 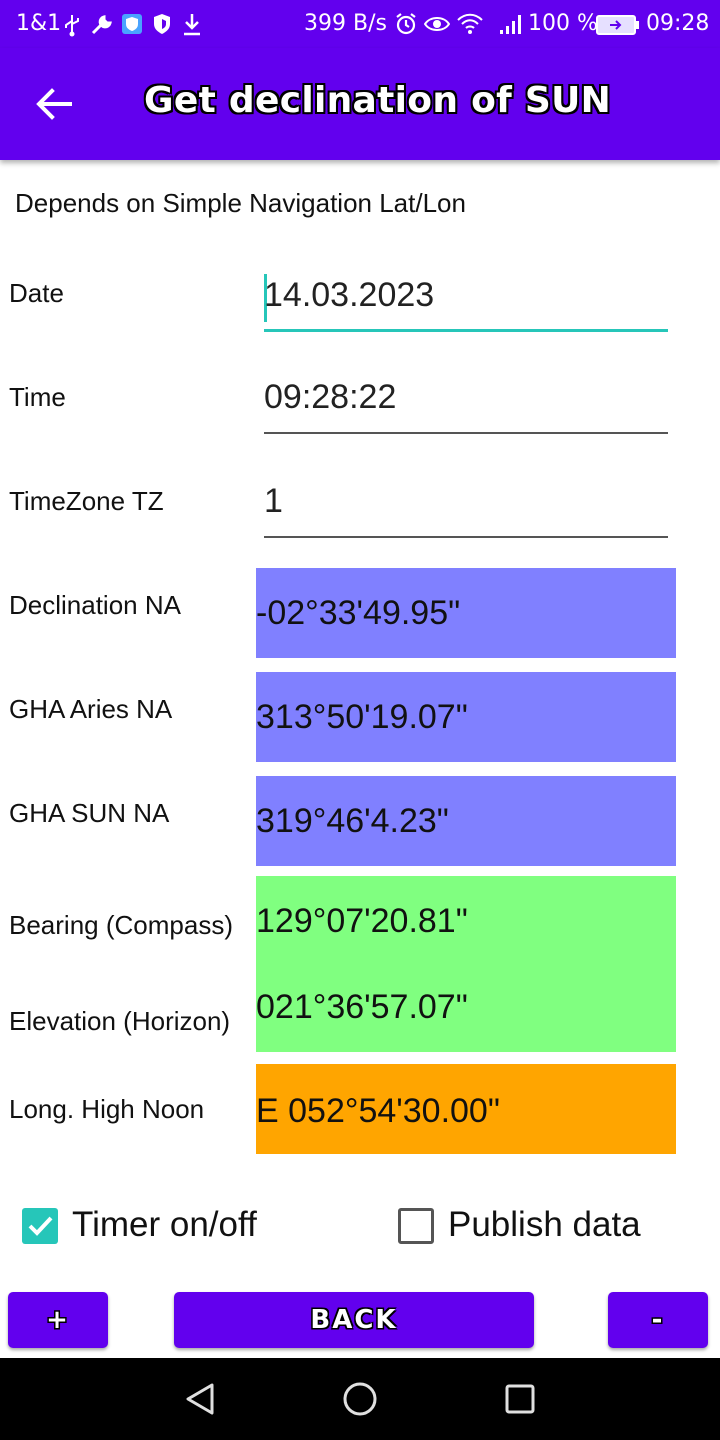 I want to click on status-bar: 1&1 399 B/s 100 % 0, so click(x=360, y=24).